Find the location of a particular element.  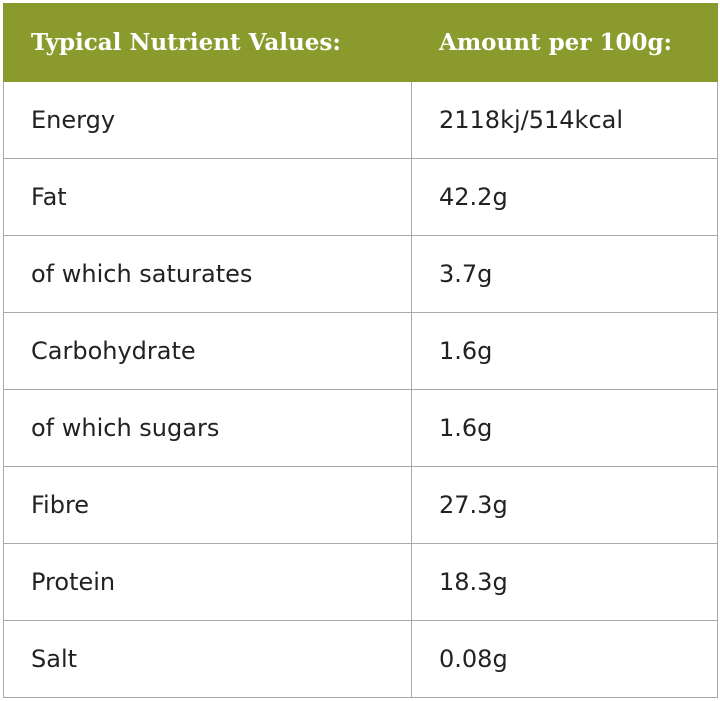

header-cell: Typical Nutrient Values: is located at coordinates (207, 42).